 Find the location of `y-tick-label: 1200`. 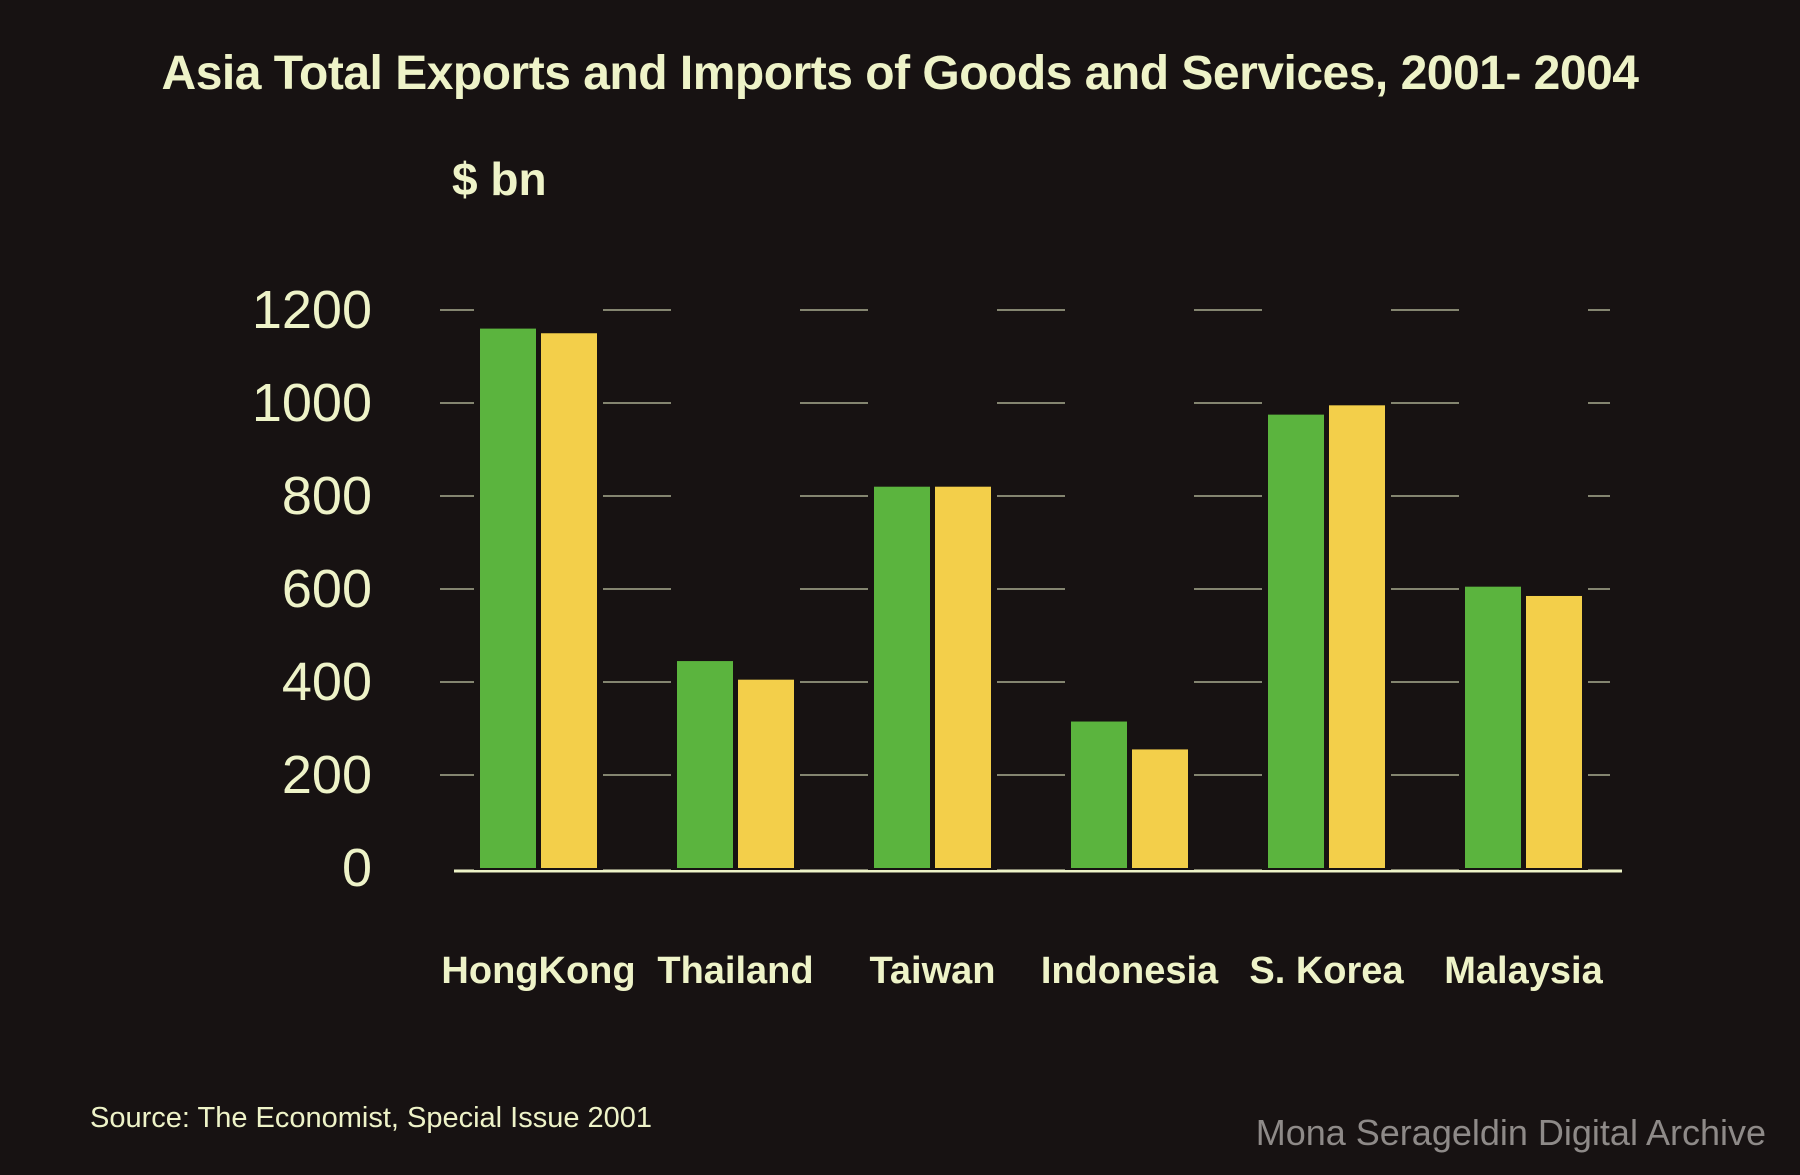

y-tick-label: 1200 is located at coordinates (312, 310).